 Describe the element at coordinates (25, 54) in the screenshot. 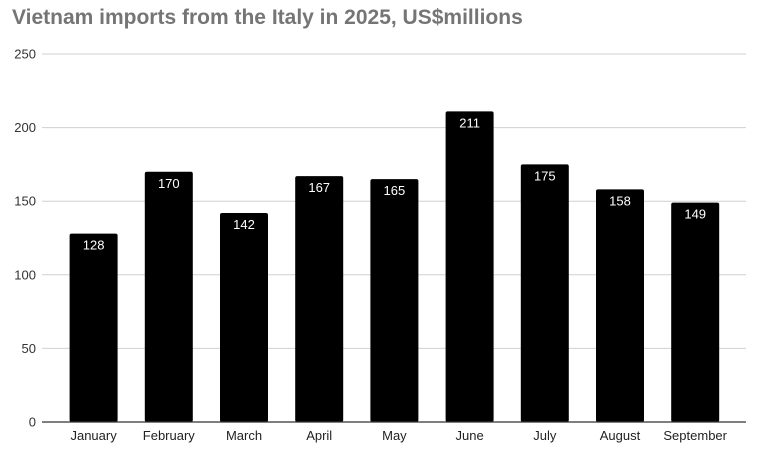

I see `y-tick-label: 250` at that location.